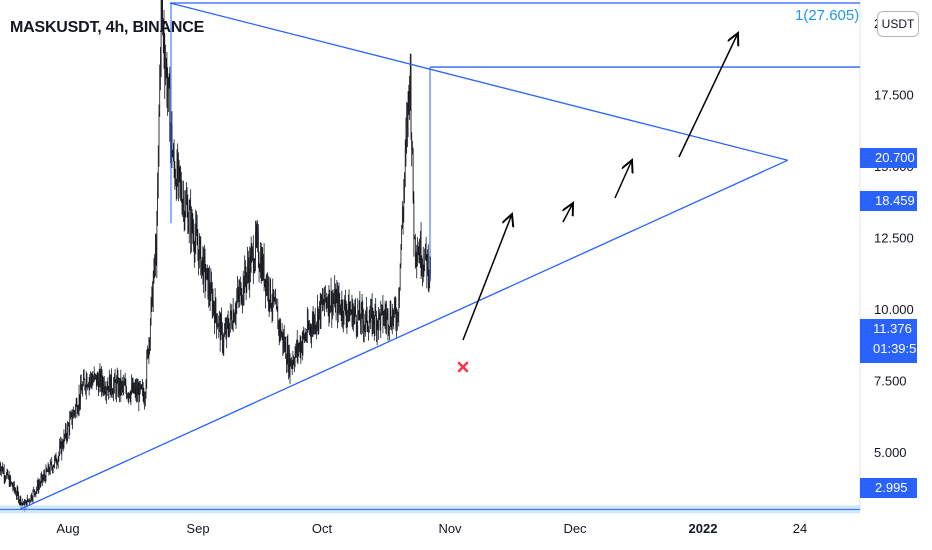 Image resolution: width=932 pixels, height=550 pixels. What do you see at coordinates (431, 528) in the screenshot?
I see `time-axis: Aug Sep Oct Nov Dec 2022 24` at bounding box center [431, 528].